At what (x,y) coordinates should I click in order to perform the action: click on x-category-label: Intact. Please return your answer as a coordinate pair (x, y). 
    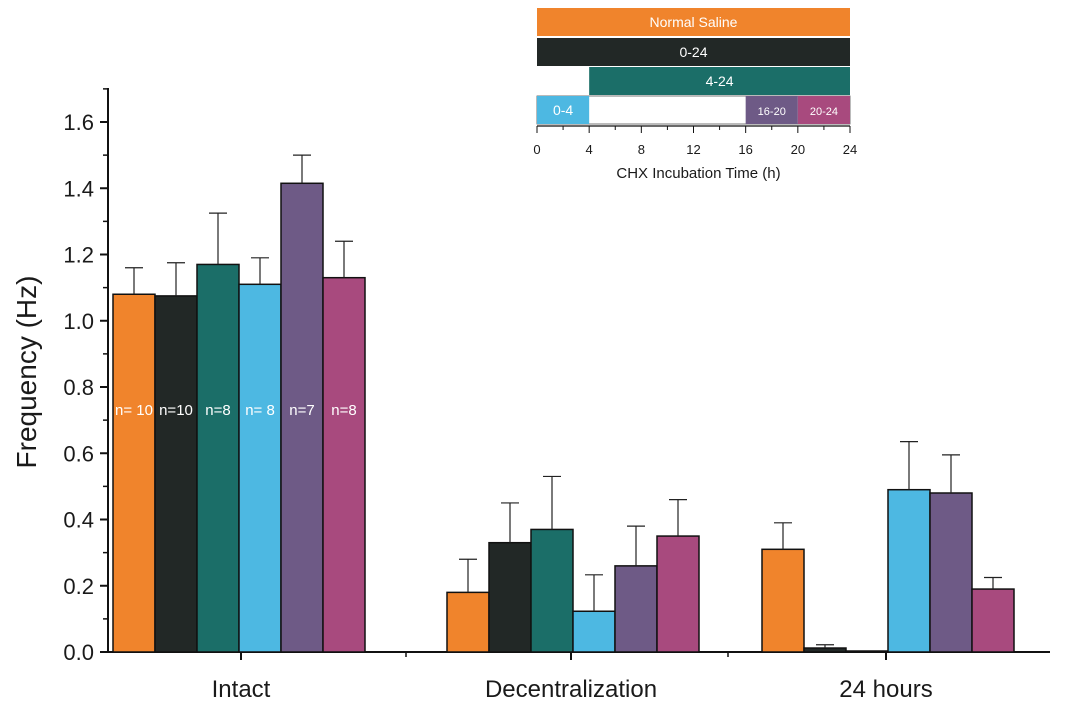
    Looking at the image, I should click on (241, 689).